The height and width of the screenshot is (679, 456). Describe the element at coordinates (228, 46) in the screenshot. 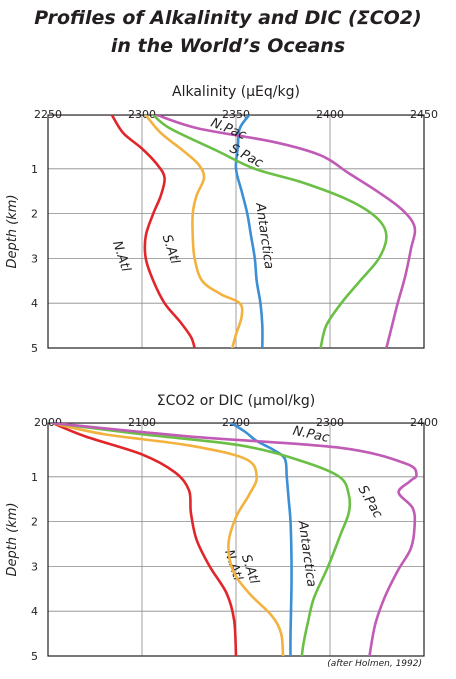

I see `figure-title-line-2: in the World’s Oceans` at that location.